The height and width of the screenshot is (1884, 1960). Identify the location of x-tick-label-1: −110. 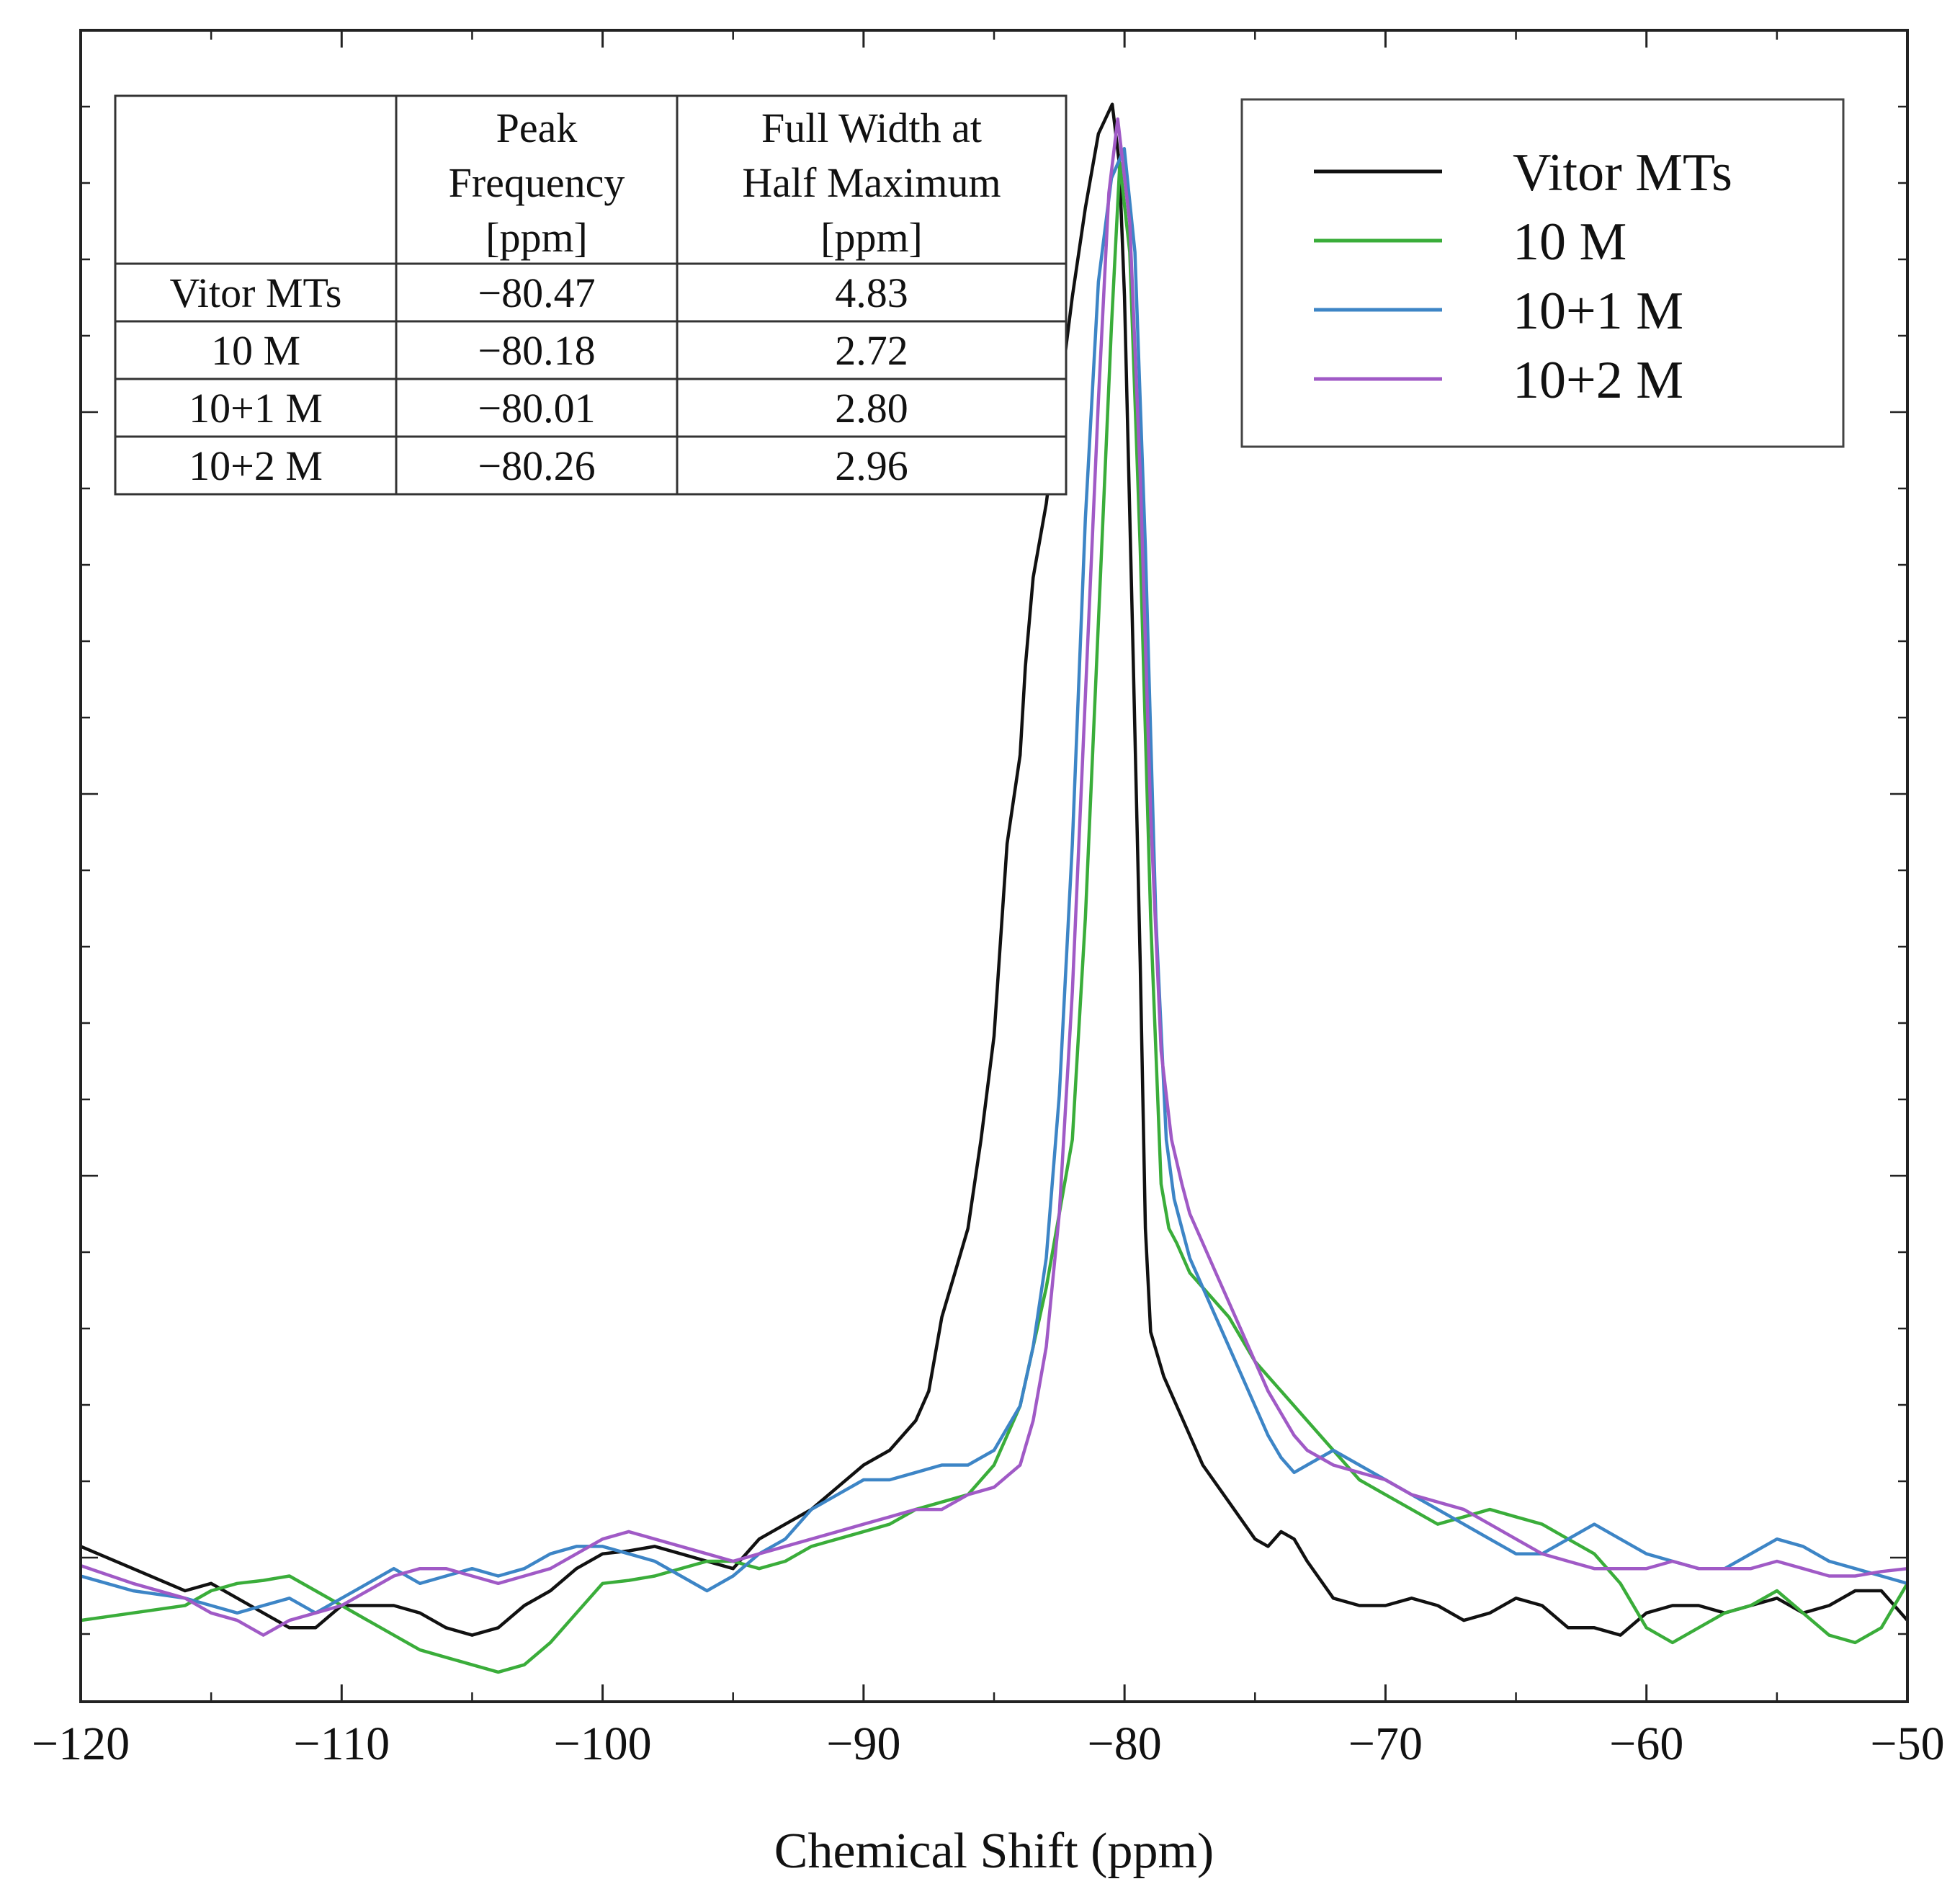
(341, 1744).